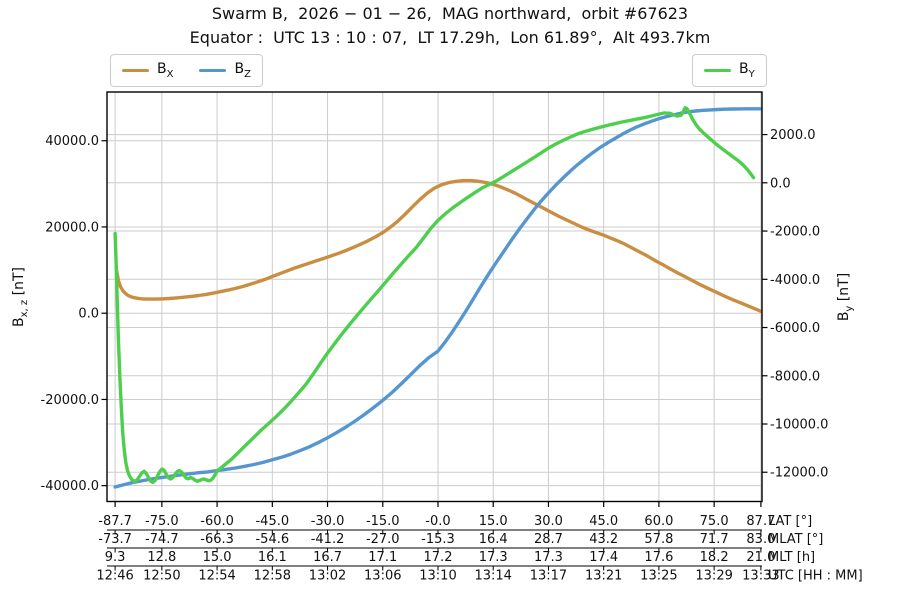 Image resolution: width=900 pixels, height=600 pixels. What do you see at coordinates (658, 557) in the screenshot?
I see `x-row-2-tick-label: 17.6` at bounding box center [658, 557].